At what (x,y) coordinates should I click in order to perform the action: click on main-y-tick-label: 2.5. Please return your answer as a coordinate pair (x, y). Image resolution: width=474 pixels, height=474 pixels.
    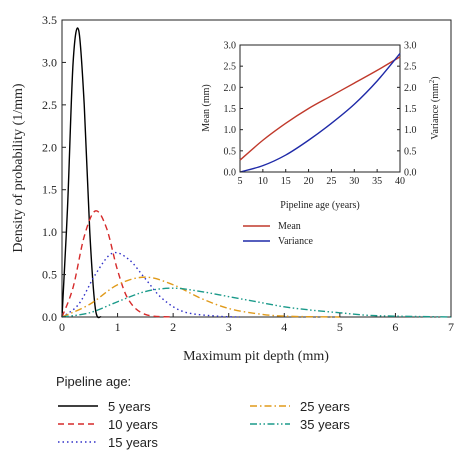
    Looking at the image, I should click on (49, 105).